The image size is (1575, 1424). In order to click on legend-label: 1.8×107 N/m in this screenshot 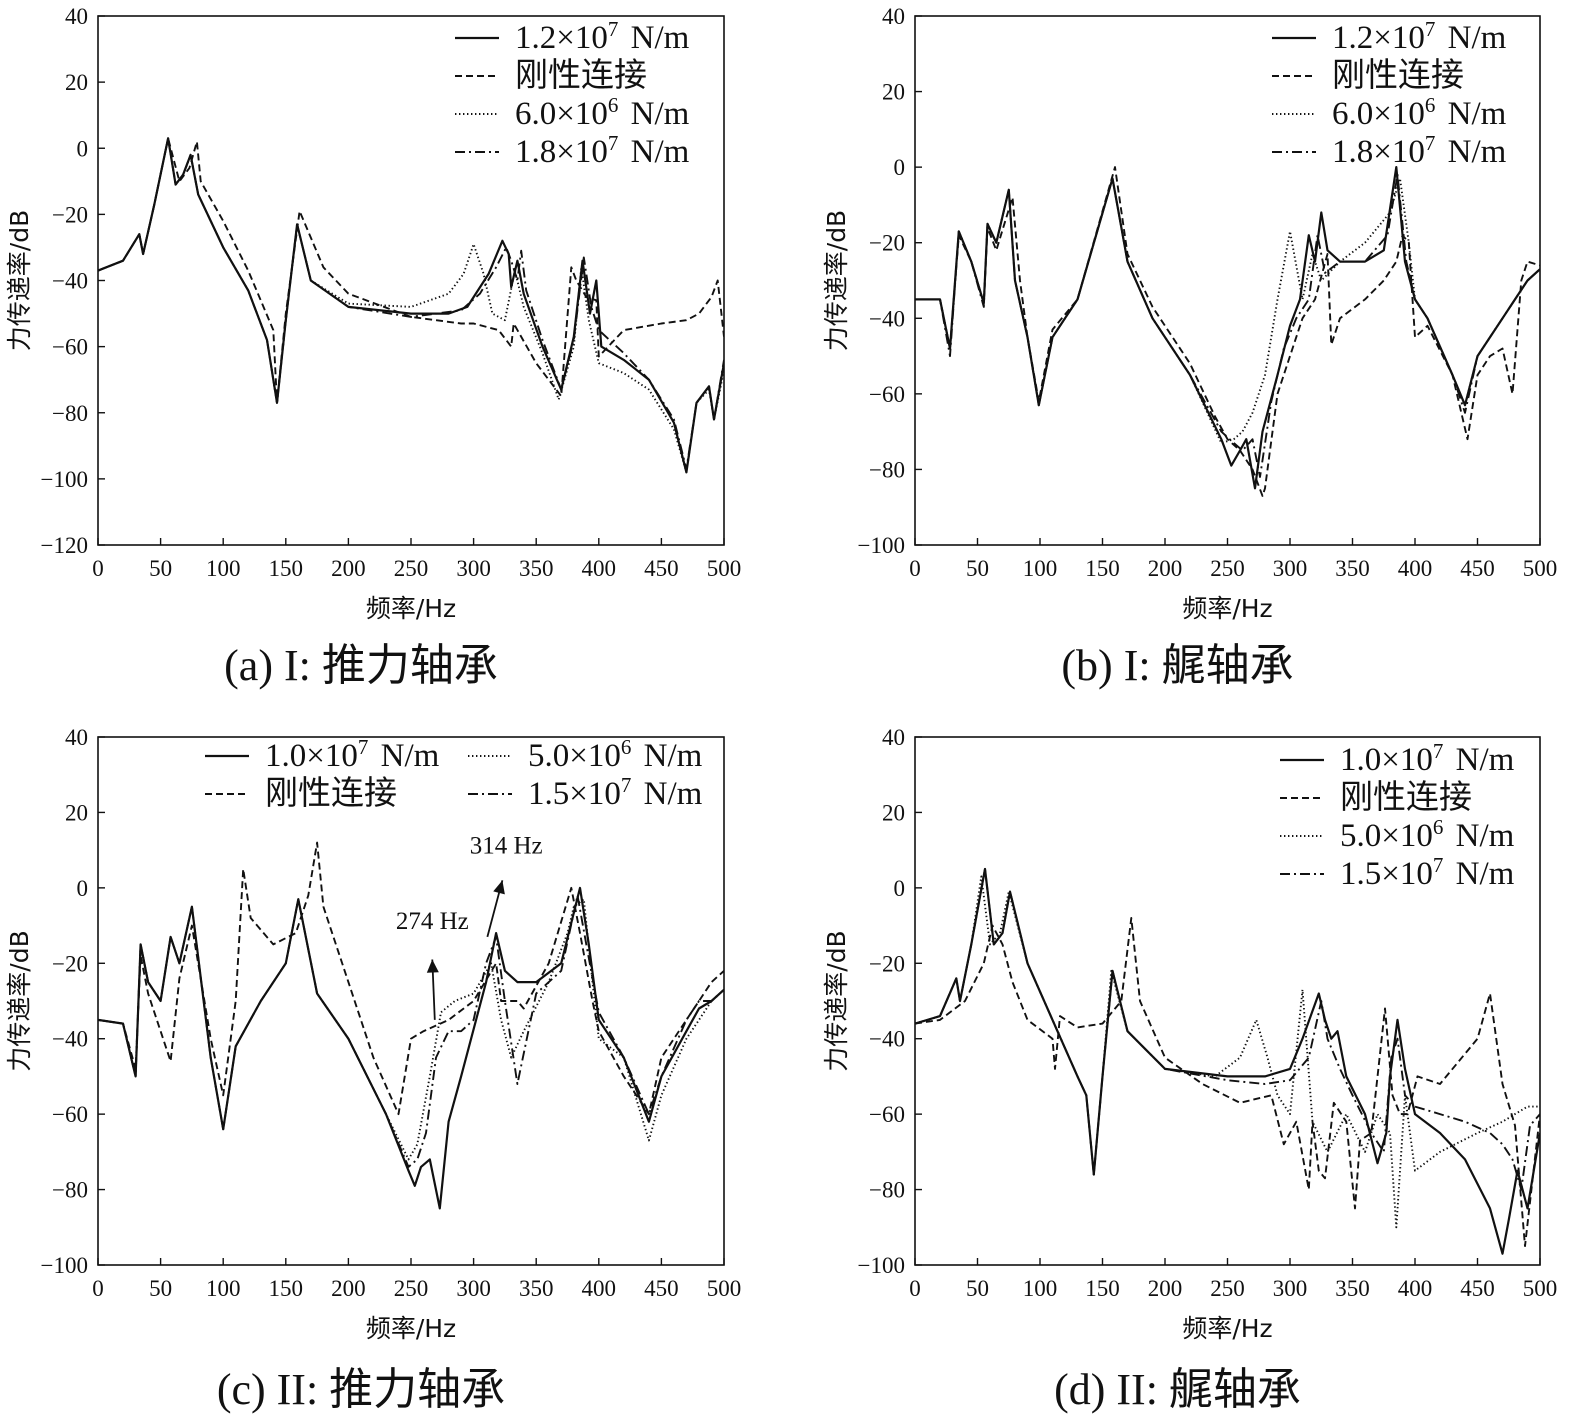, I will do `click(602, 150)`.